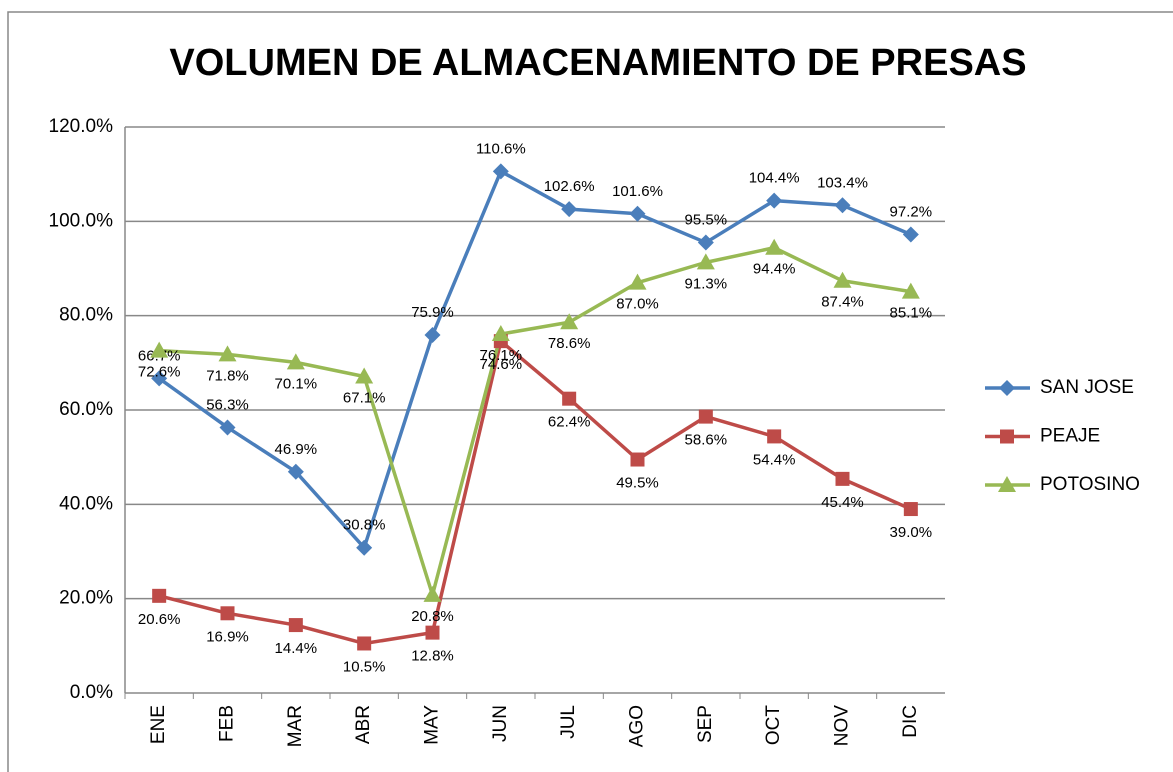  Describe the element at coordinates (501, 355) in the screenshot. I see `data-label: 76.1%` at that location.